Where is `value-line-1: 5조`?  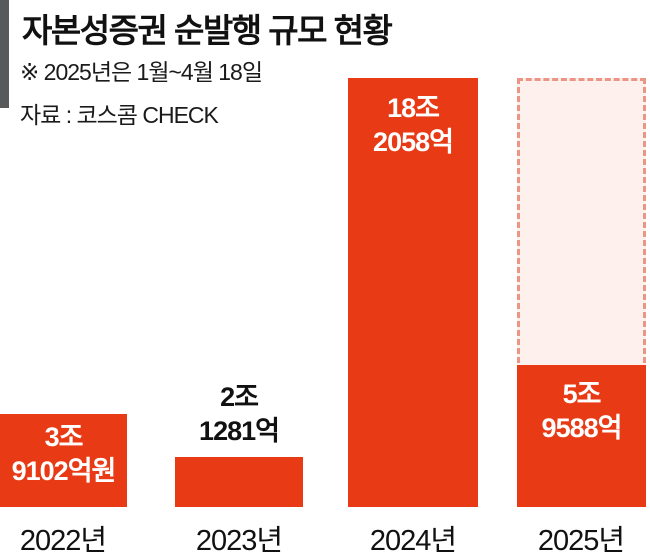 value-line-1: 5조 is located at coordinates (582, 394).